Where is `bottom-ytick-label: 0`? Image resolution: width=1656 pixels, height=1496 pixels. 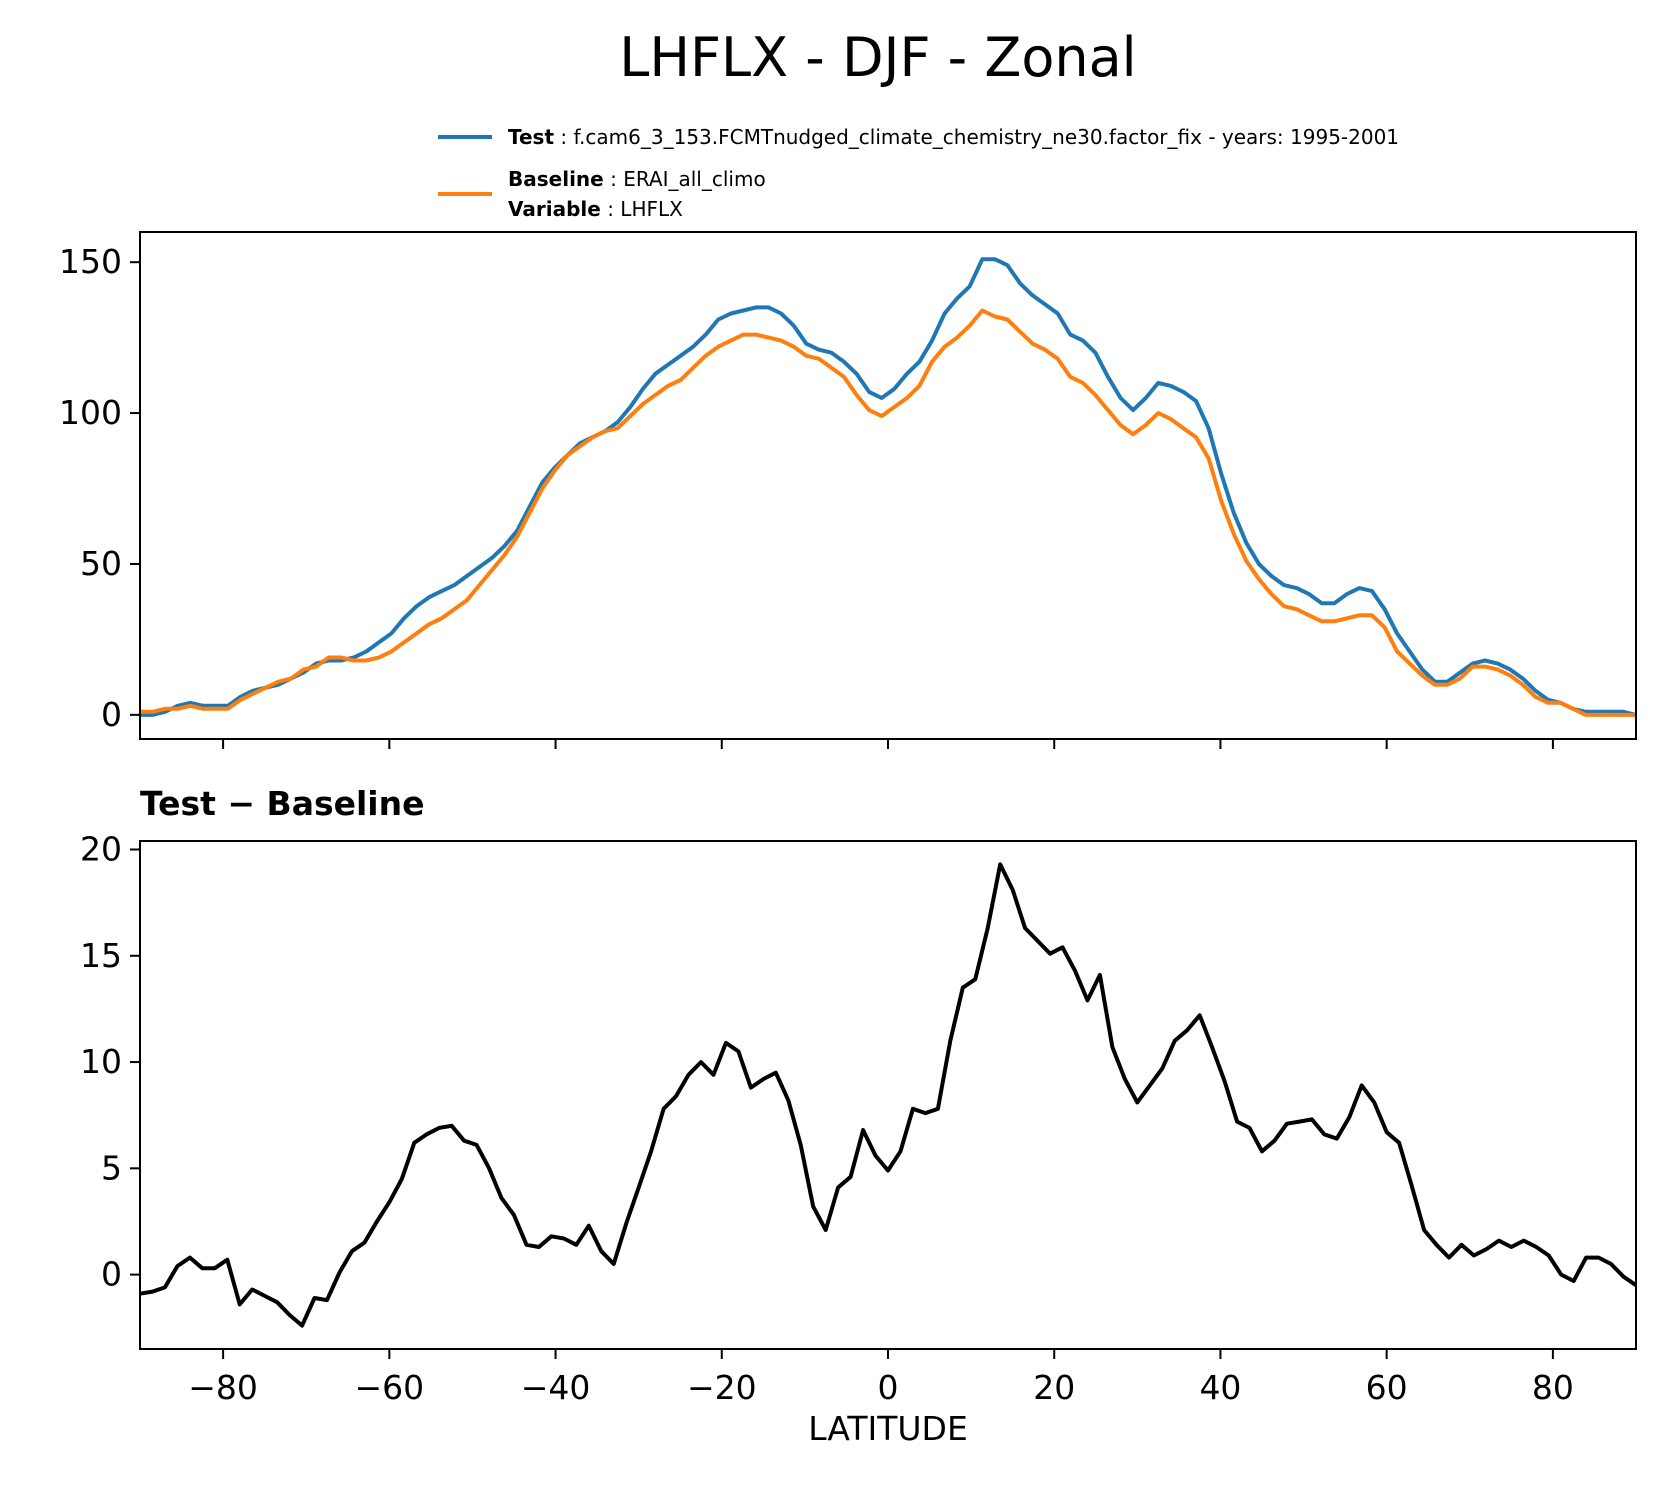 bottom-ytick-label: 0 is located at coordinates (111, 1274).